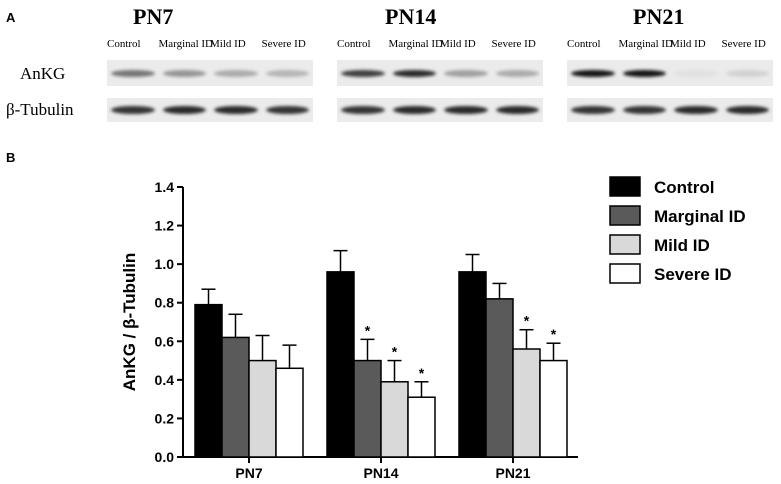 This screenshot has width=781, height=484. What do you see at coordinates (659, 16) in the screenshot?
I see `blot-group-title: PN21` at bounding box center [659, 16].